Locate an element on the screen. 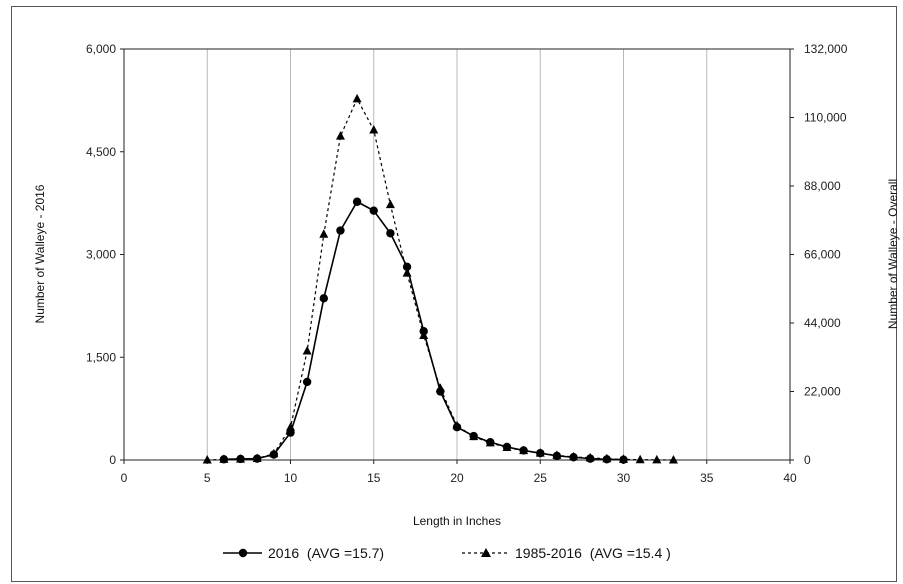 The height and width of the screenshot is (584, 903). legend-label-2016: 2016 (AVG =15.7) is located at coordinates (326, 553).